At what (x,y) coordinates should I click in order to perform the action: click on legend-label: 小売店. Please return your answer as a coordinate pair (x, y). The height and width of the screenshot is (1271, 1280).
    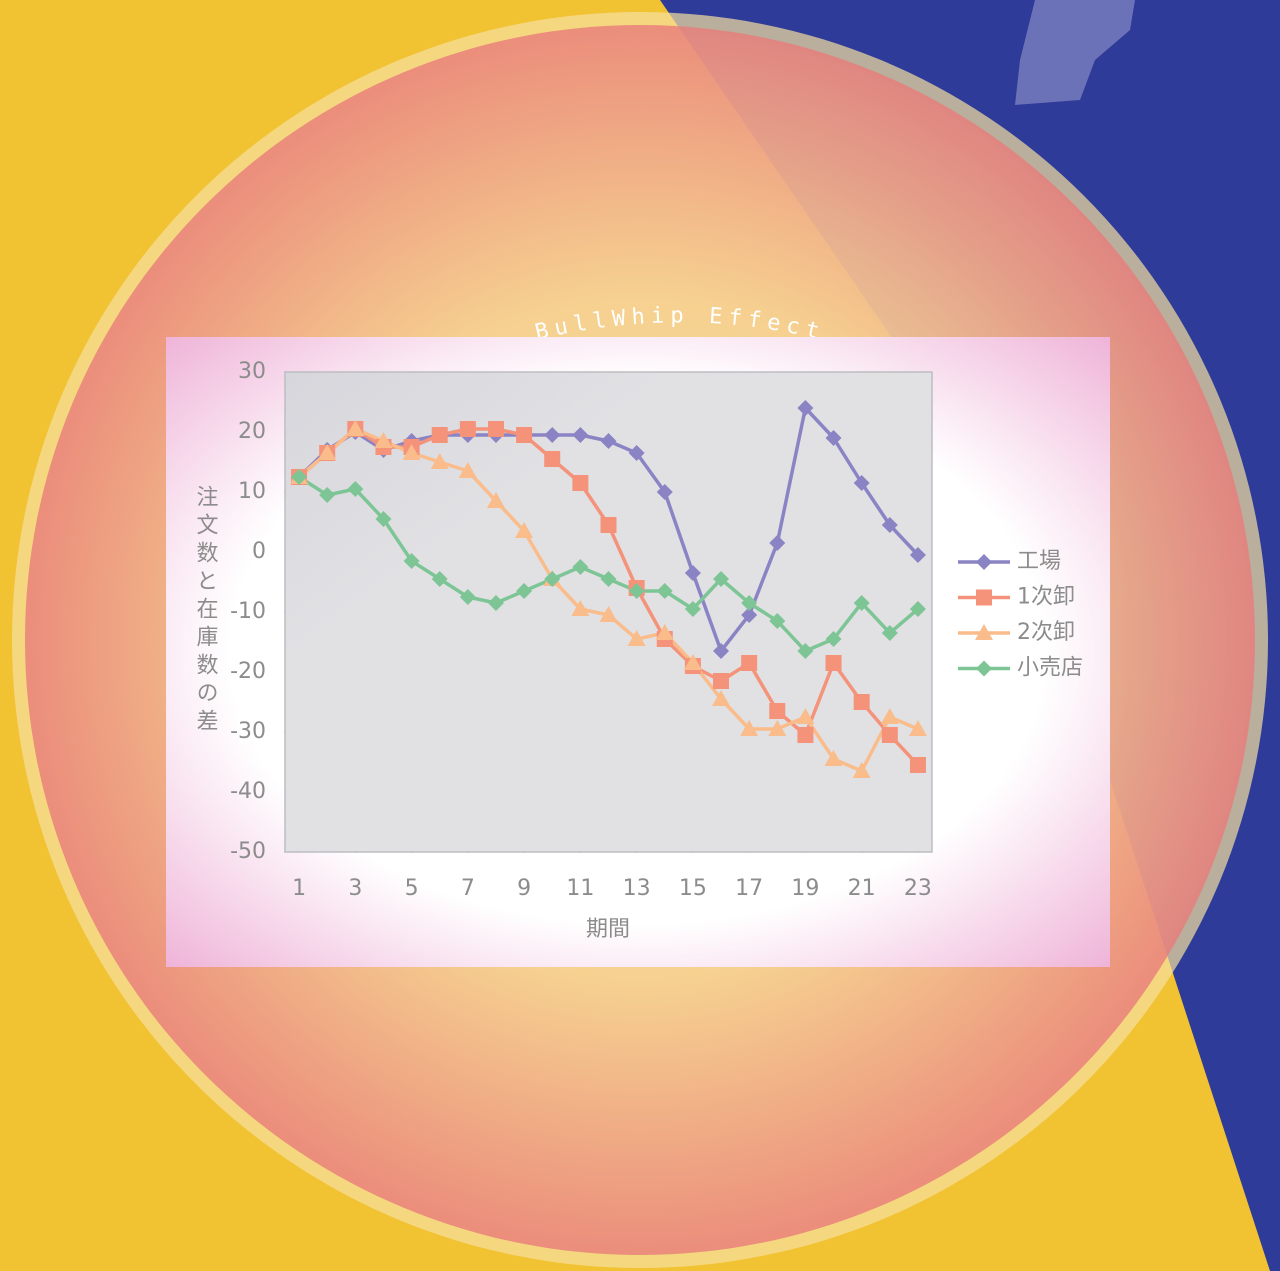
    Looking at the image, I should click on (1050, 668).